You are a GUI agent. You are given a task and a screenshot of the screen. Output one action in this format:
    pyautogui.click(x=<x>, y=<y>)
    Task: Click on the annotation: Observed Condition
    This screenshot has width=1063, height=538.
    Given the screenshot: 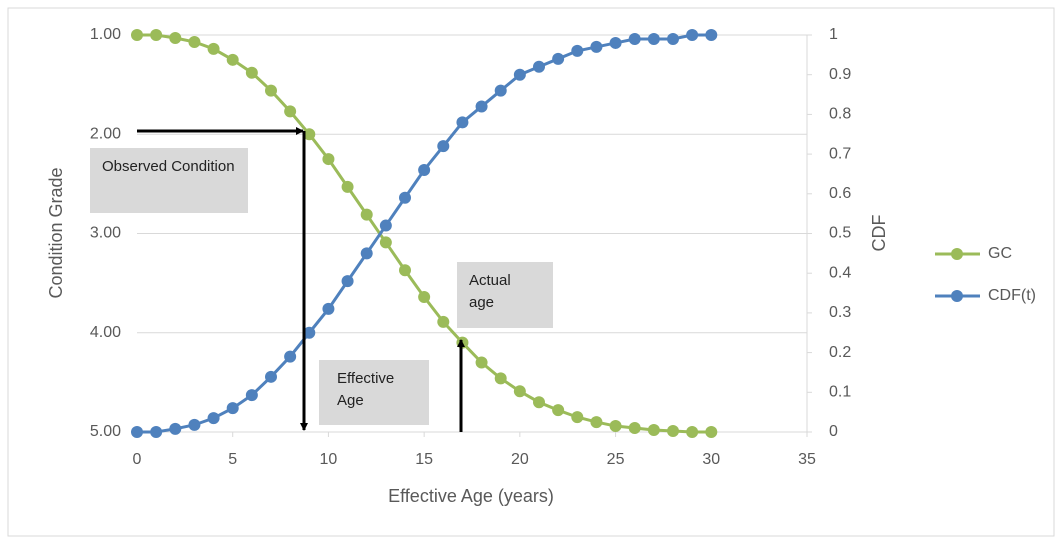 What is the action you would take?
    pyautogui.click(x=169, y=180)
    